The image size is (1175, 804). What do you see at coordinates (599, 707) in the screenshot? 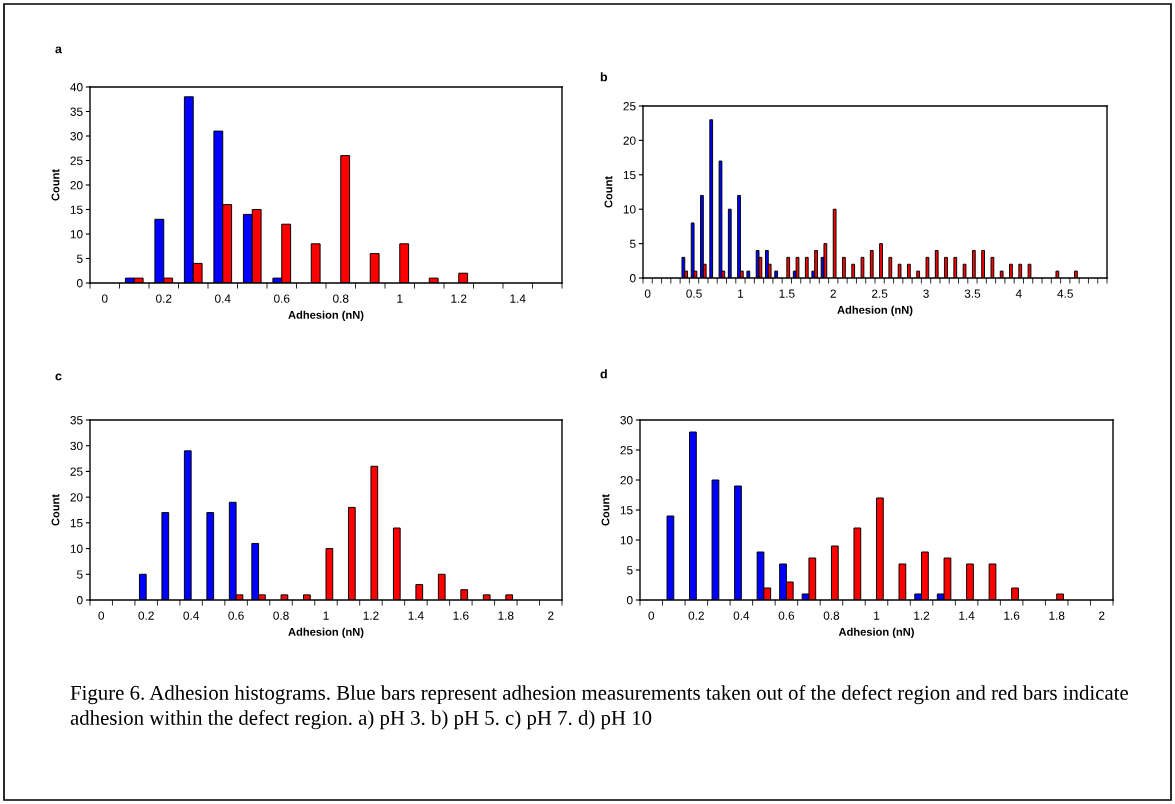
I see `caption: Figure 6. Adhesion histograms. Blue bars represent adhesion measurements taken out of the defect region and red bars indicate adhesion within the defect region. a) pH 3. b) pH 5. c) pH 7. d) pH 10` at bounding box center [599, 707].